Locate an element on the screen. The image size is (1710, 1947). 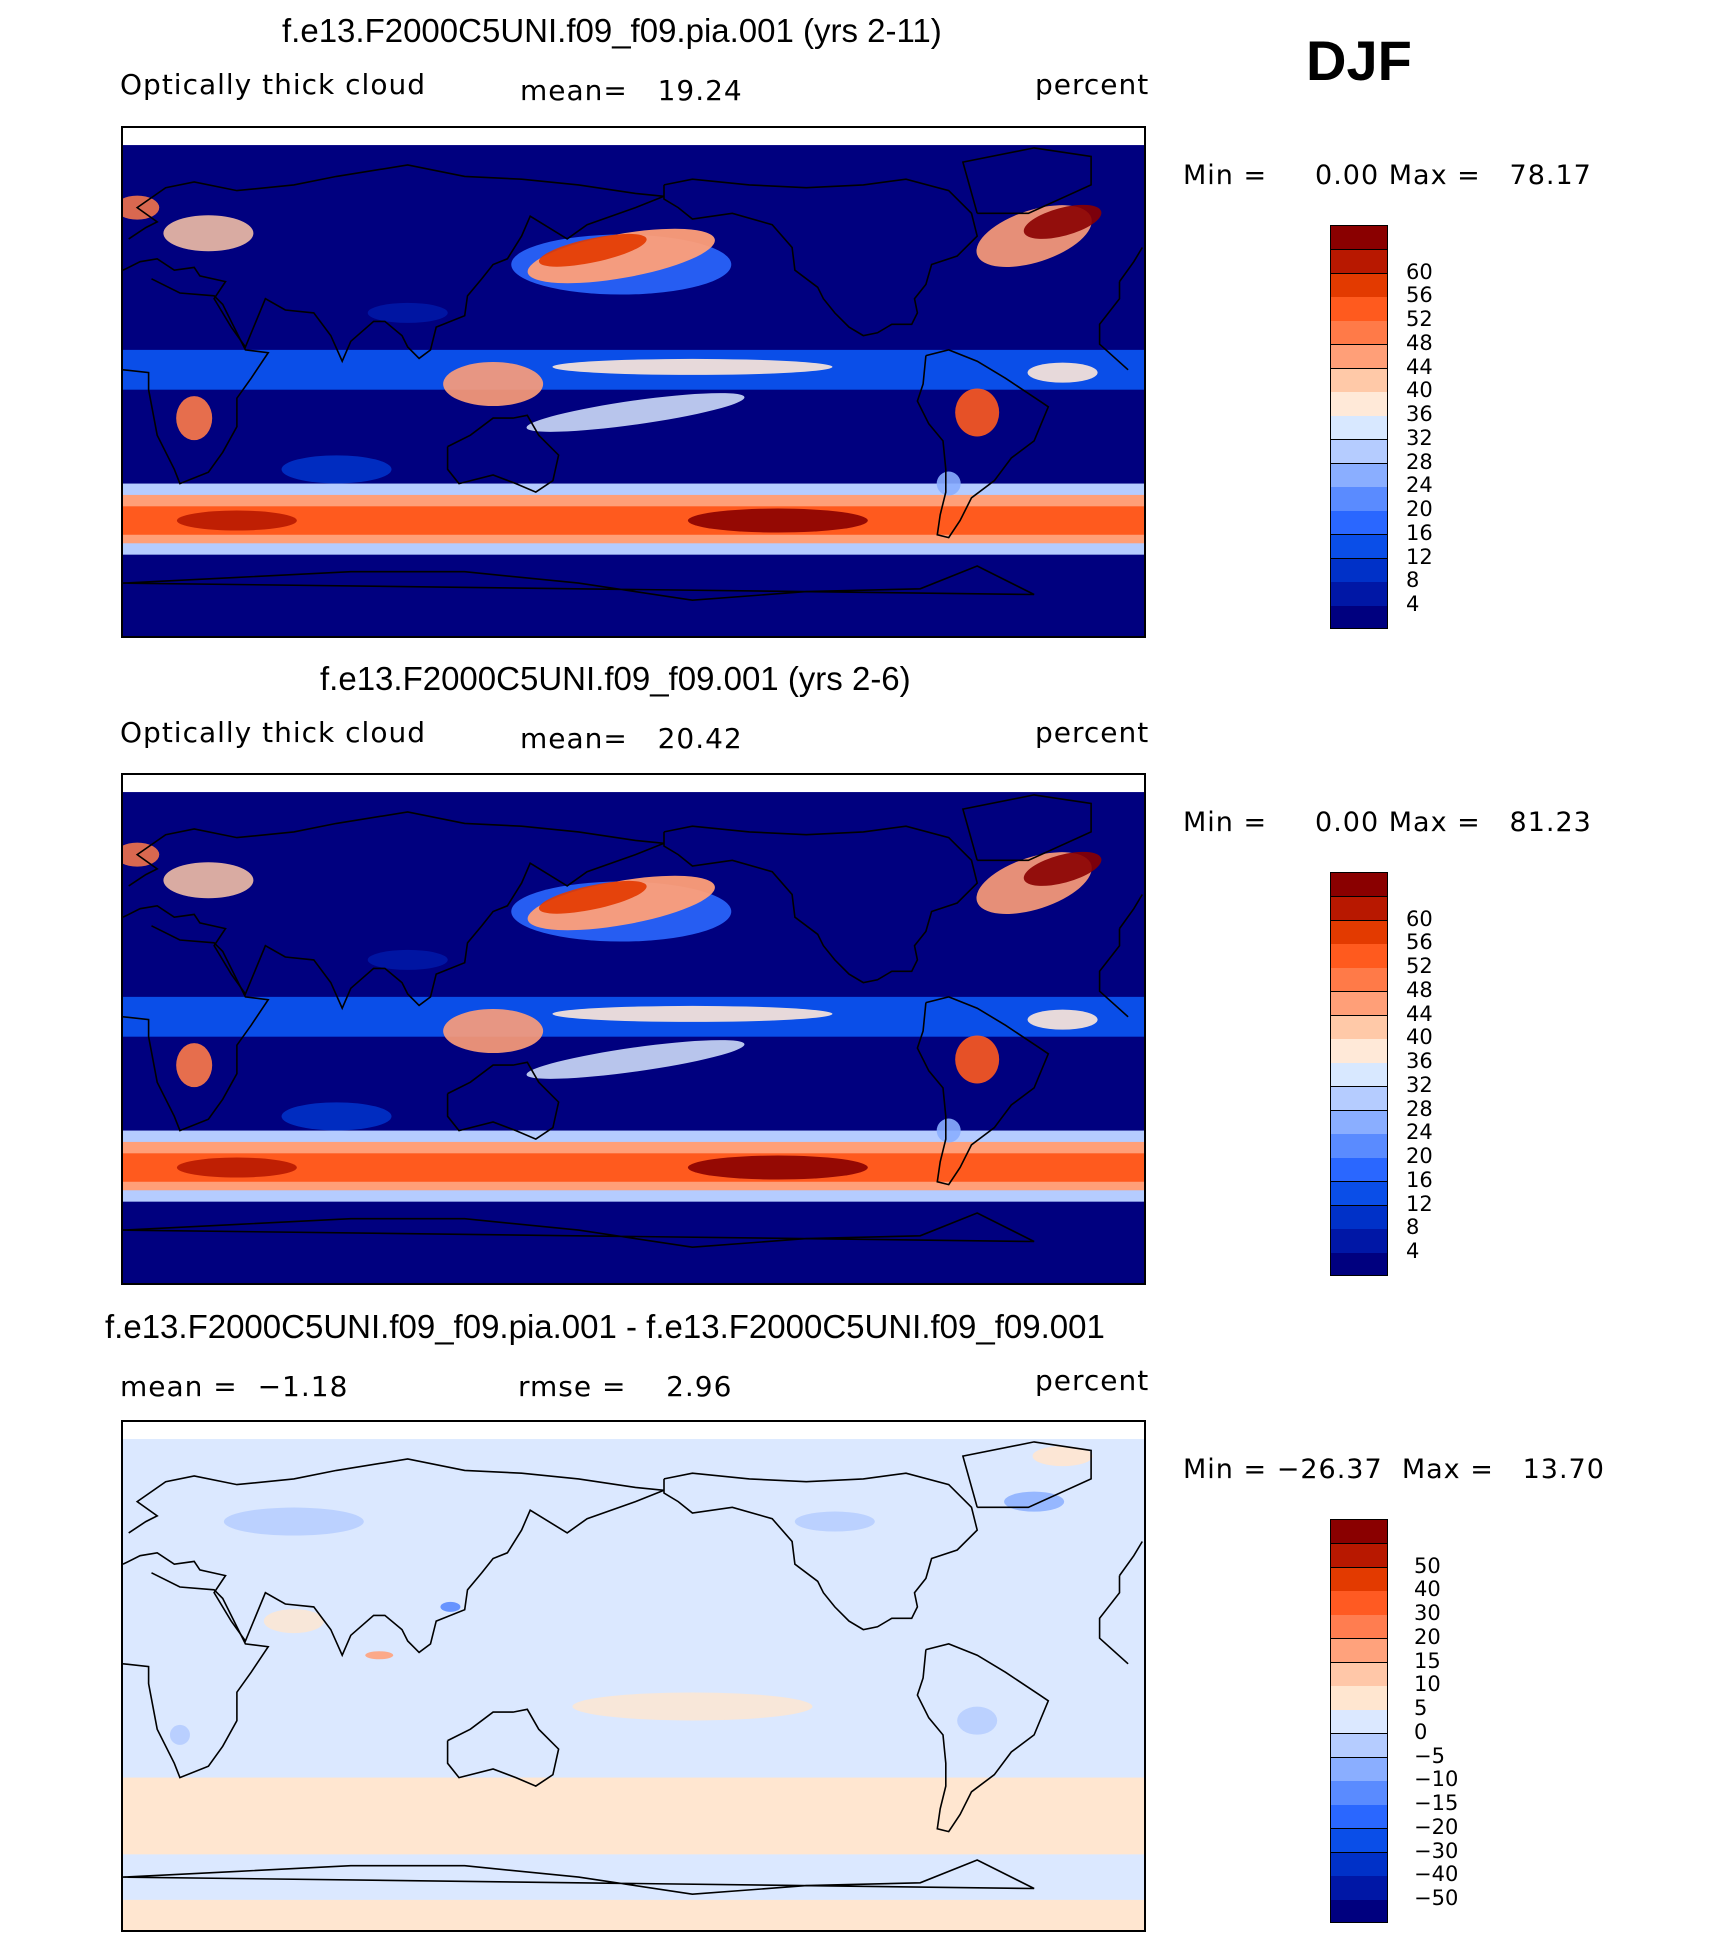
panel-3-mean: mean = −1.18 is located at coordinates (234, 1386).